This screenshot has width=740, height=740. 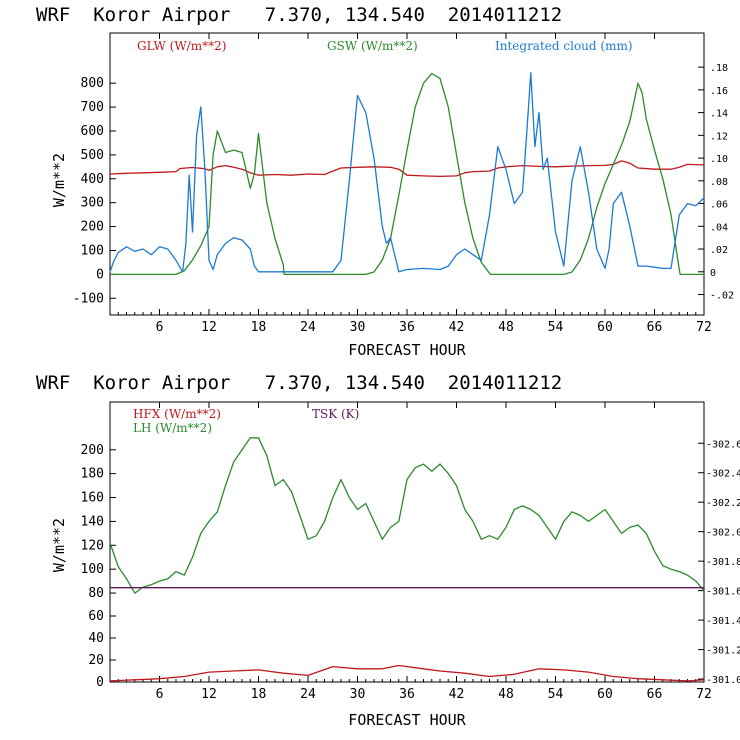 I want to click on y2-tick-label: .14, so click(x=719, y=114).